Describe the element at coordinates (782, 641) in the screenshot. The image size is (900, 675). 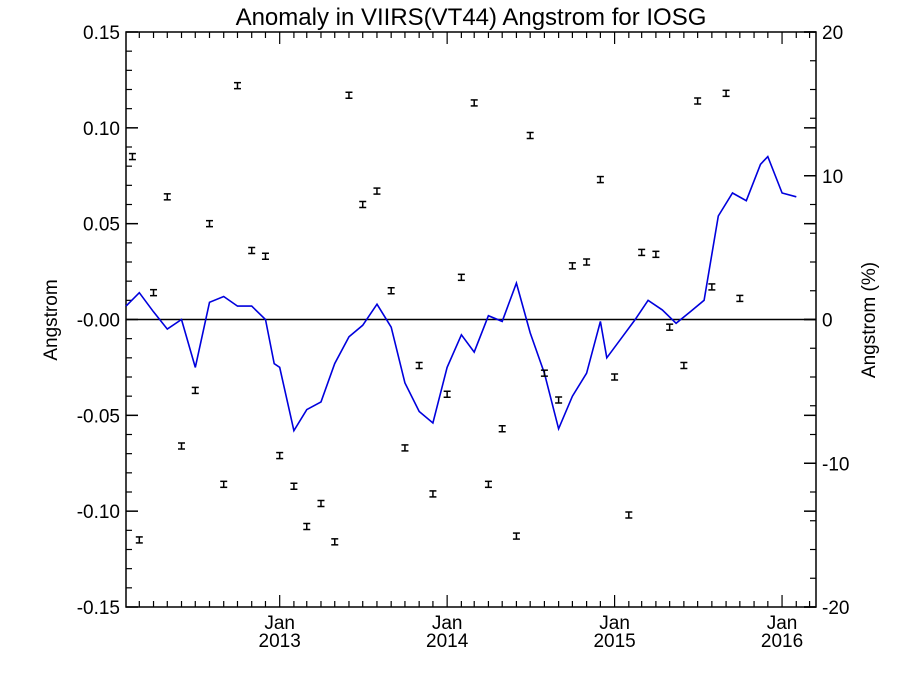
I see `x-tick-label-year: 2016` at that location.